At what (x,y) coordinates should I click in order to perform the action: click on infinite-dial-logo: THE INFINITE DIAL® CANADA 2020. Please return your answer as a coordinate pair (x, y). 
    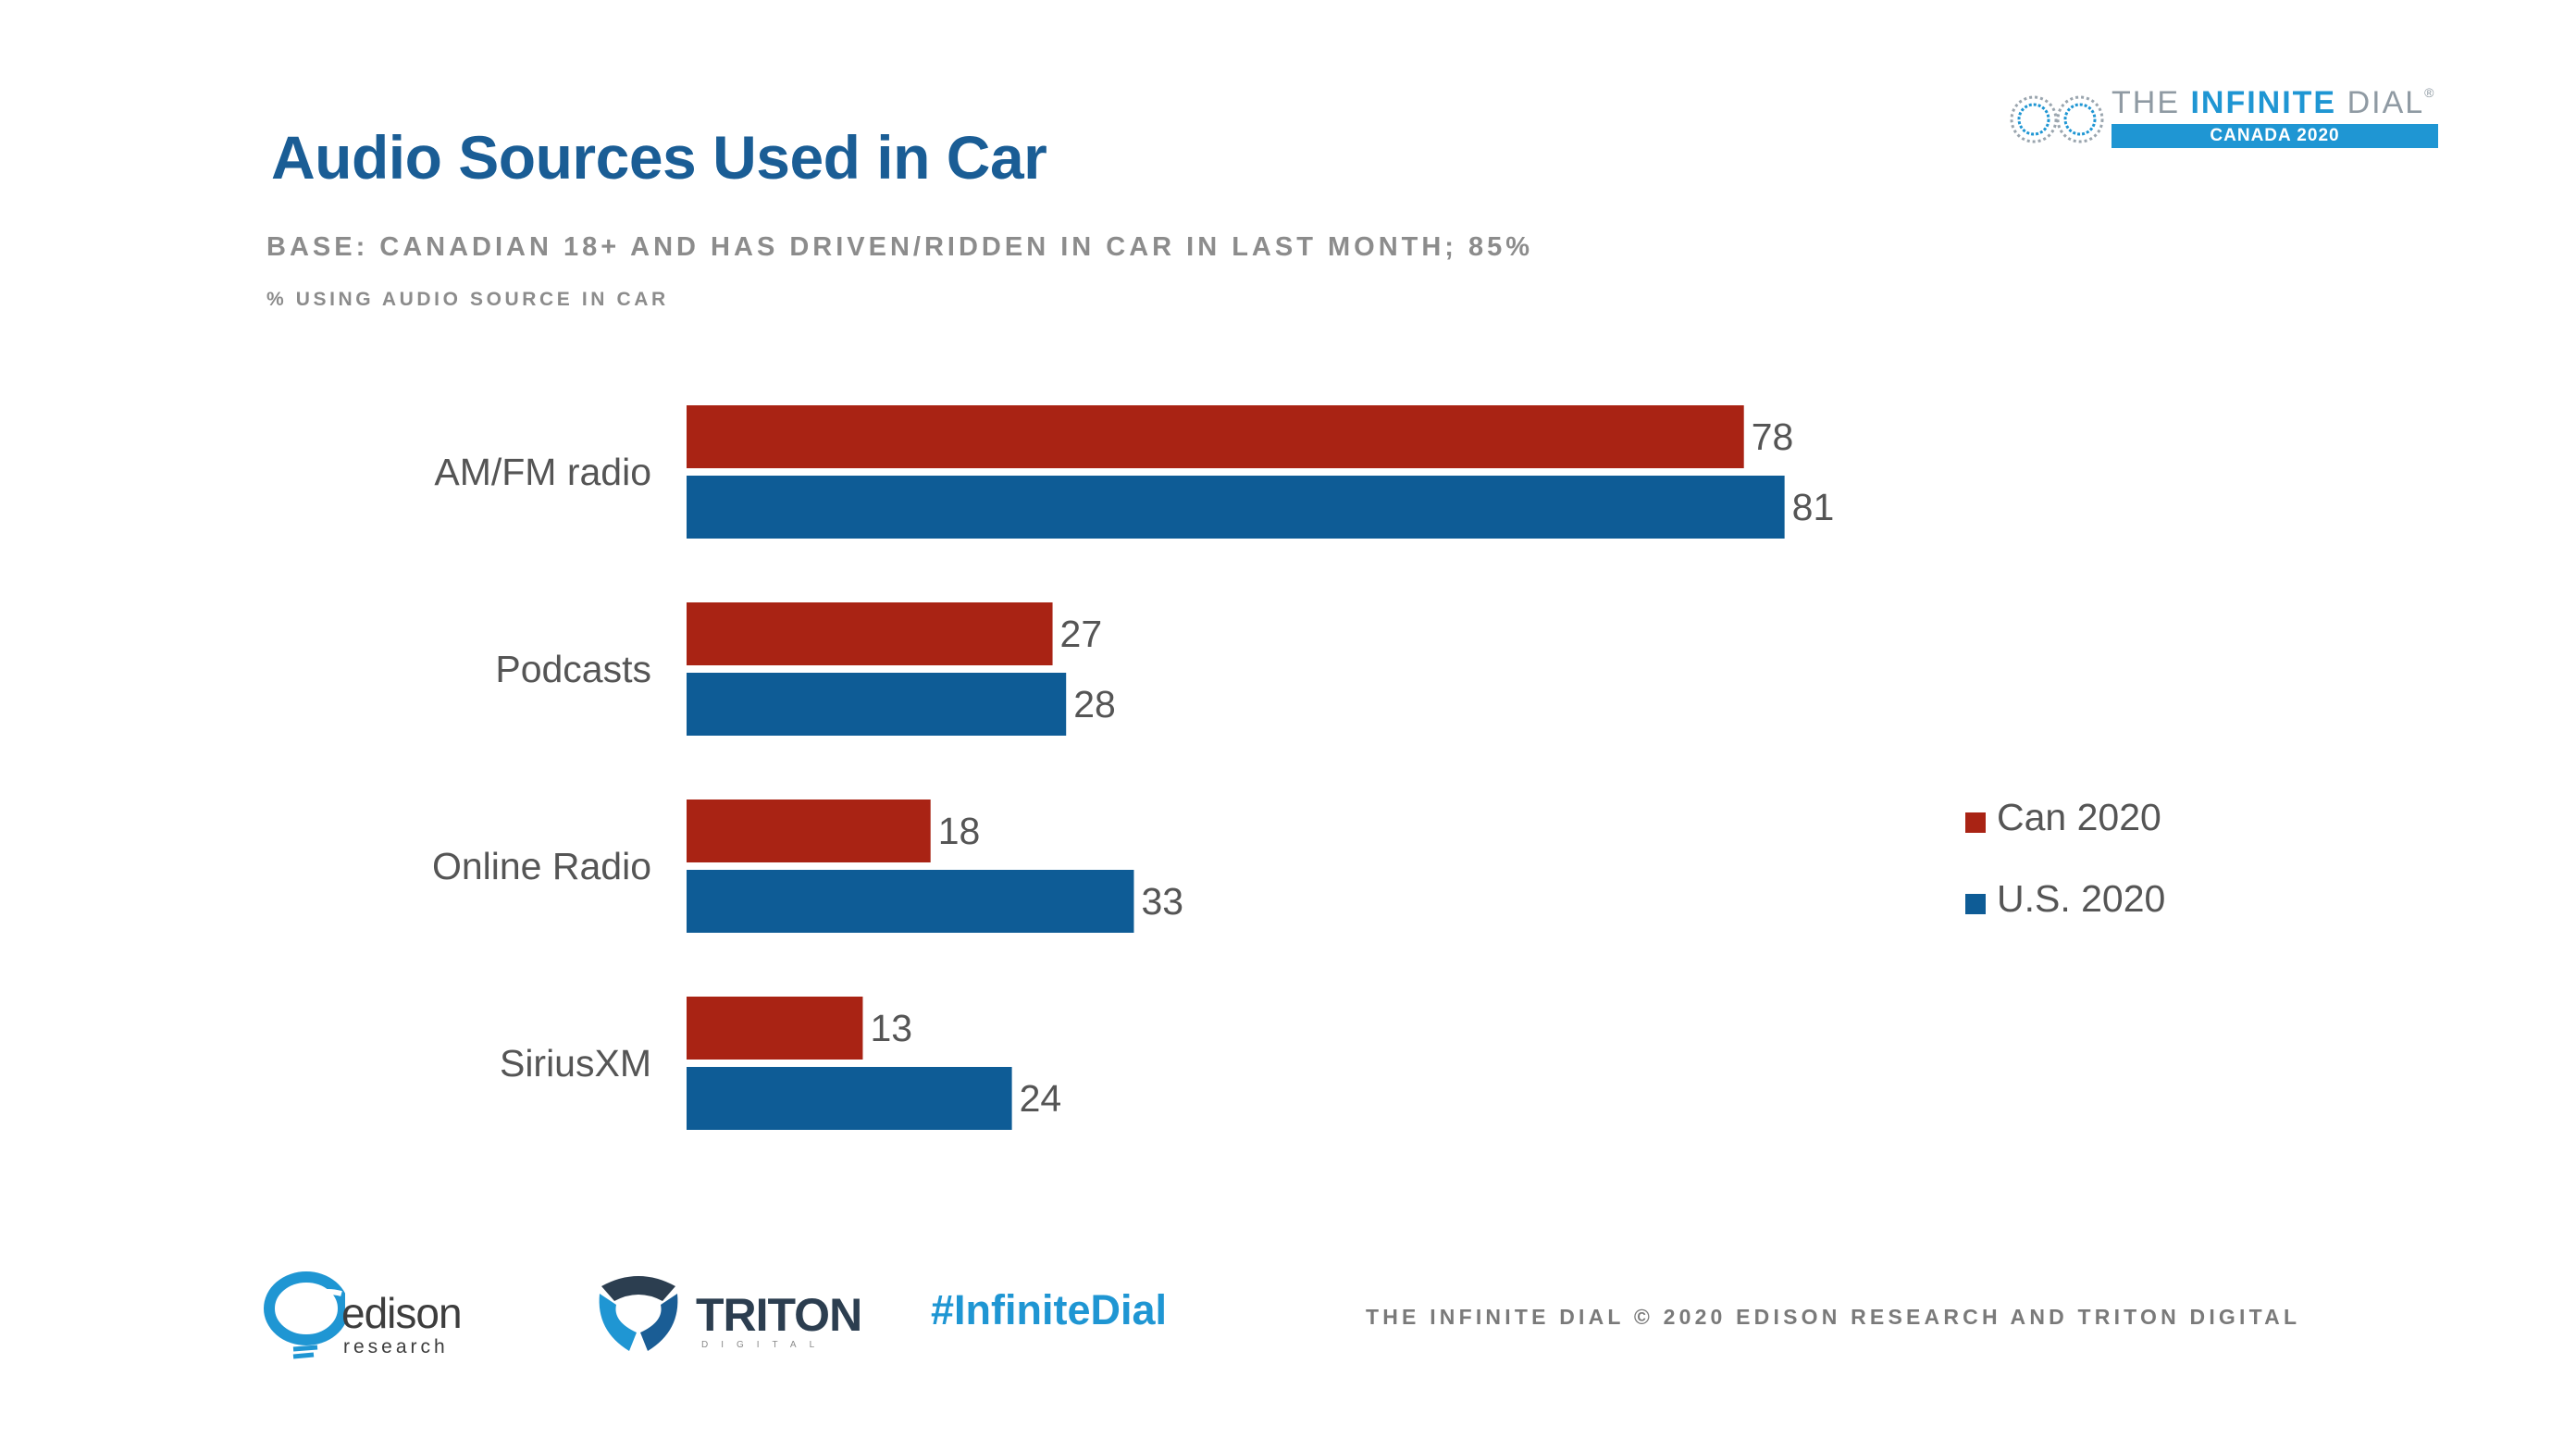
    Looking at the image, I should click on (2225, 118).